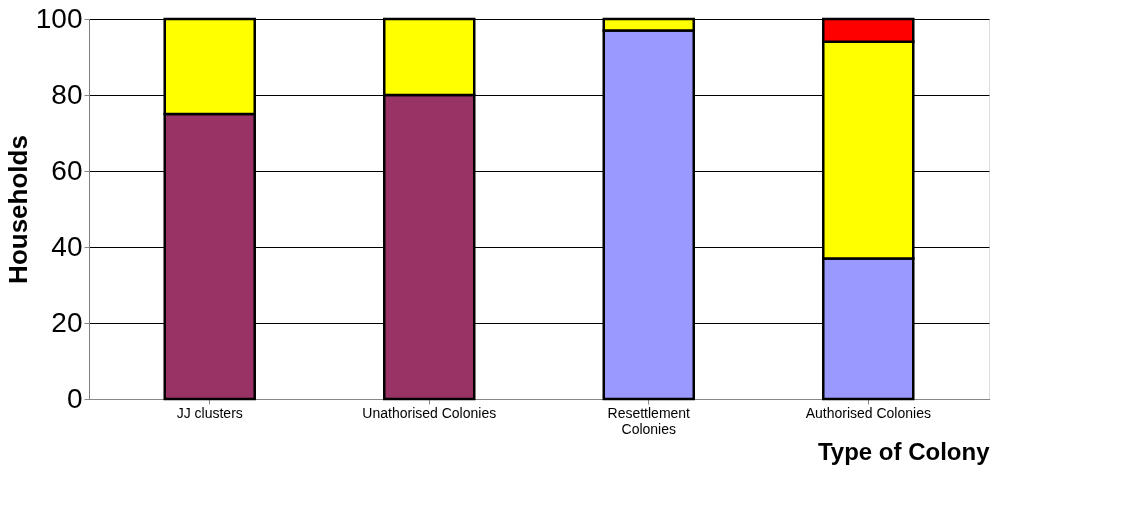  Describe the element at coordinates (67, 94) in the screenshot. I see `y-tick-label: 80` at that location.